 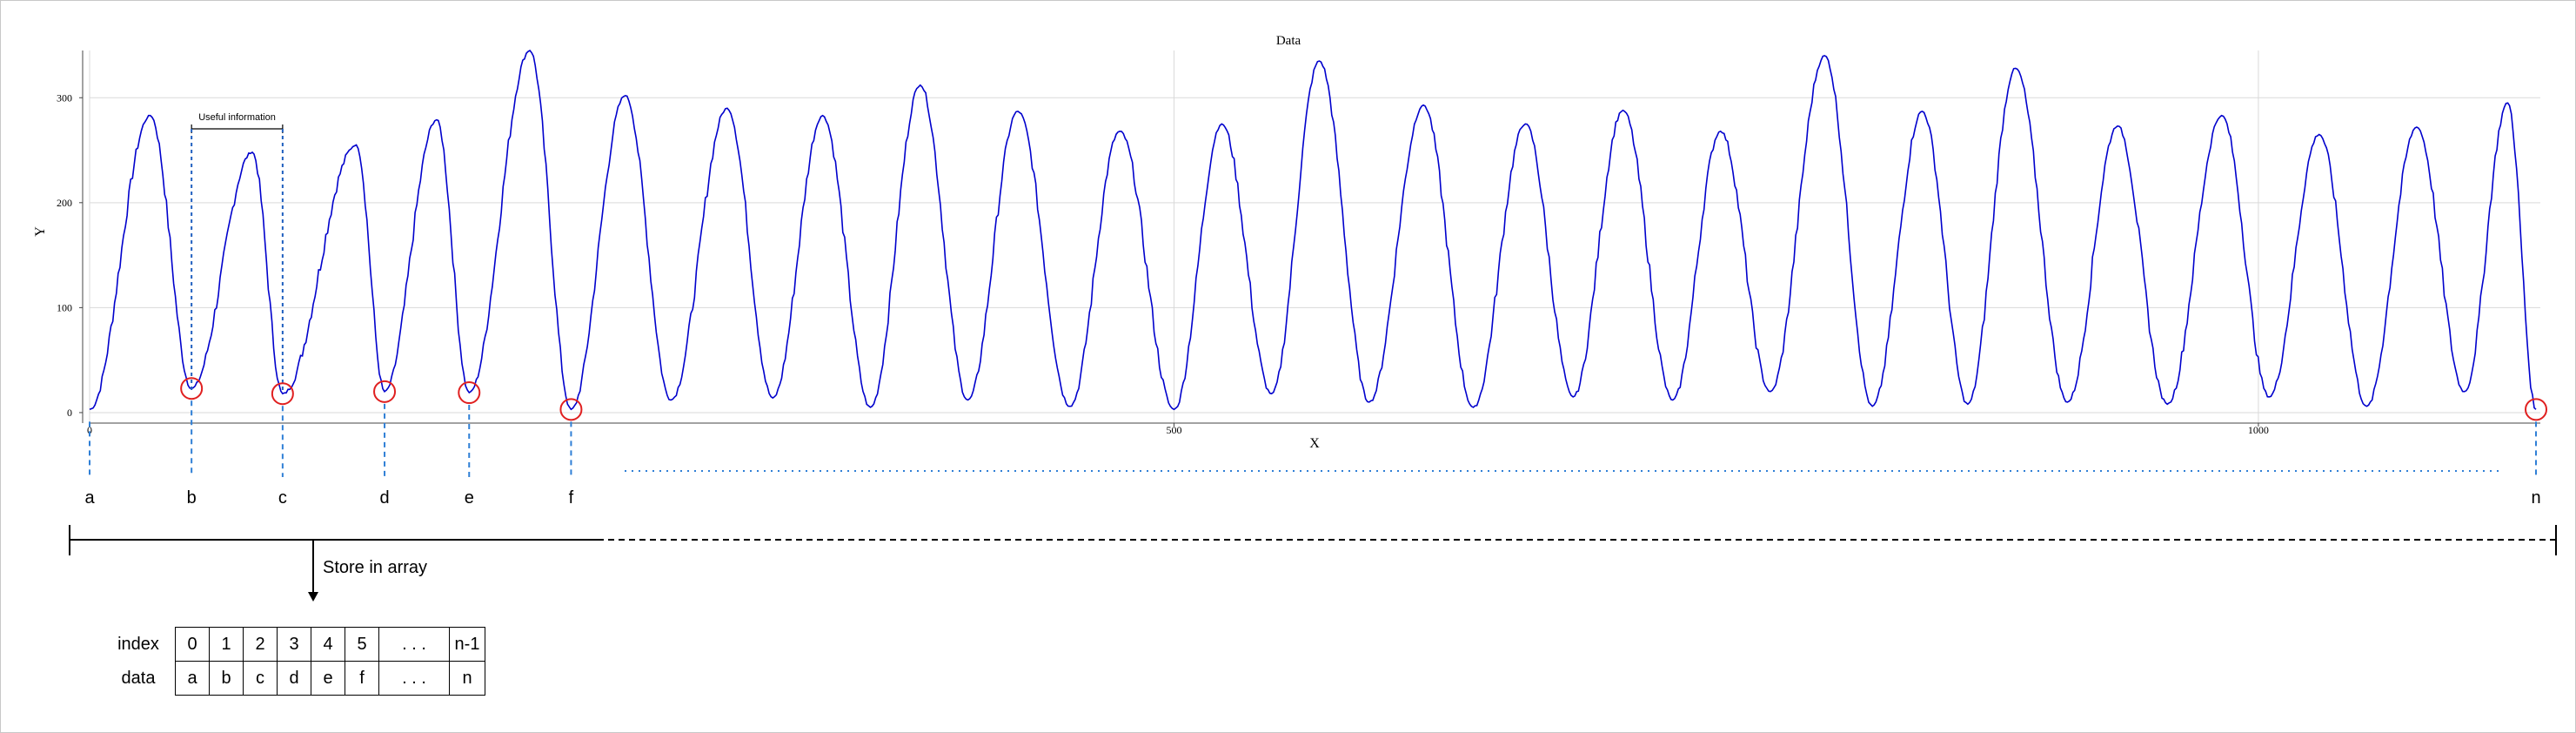 What do you see at coordinates (192, 679) in the screenshot?
I see `data-cell: a` at bounding box center [192, 679].